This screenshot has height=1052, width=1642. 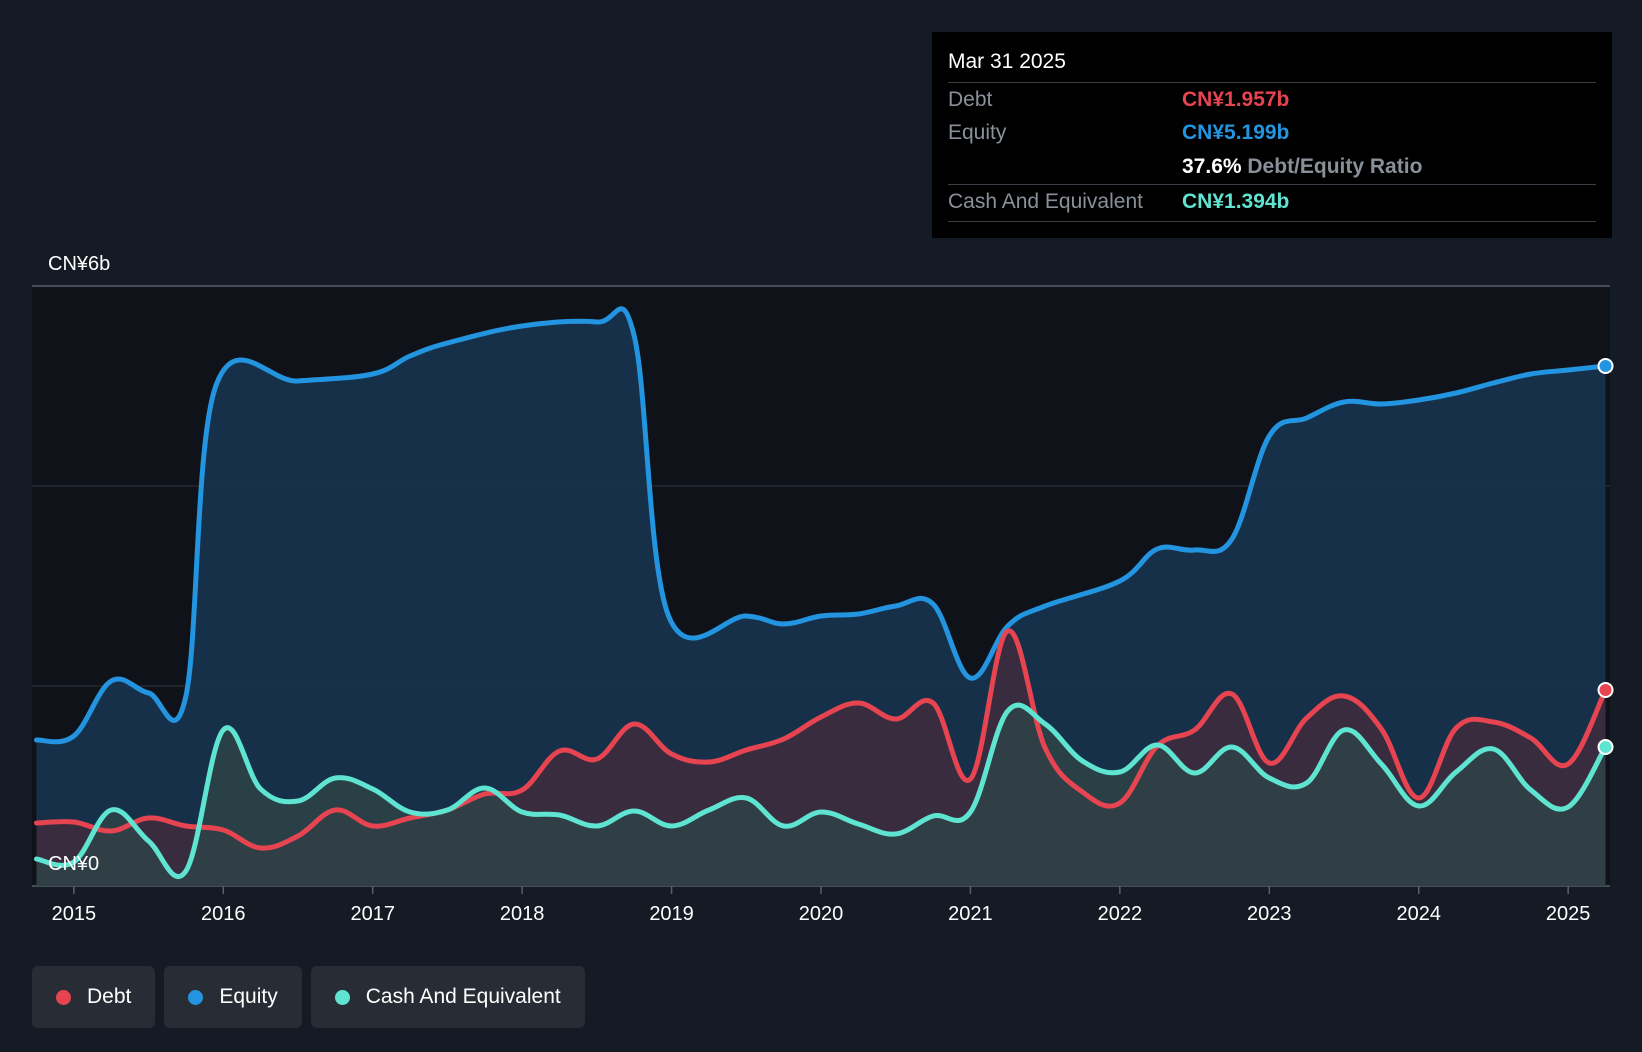 What do you see at coordinates (1045, 201) in the screenshot?
I see `tooltip-cash-label: Cash And Equivalent` at bounding box center [1045, 201].